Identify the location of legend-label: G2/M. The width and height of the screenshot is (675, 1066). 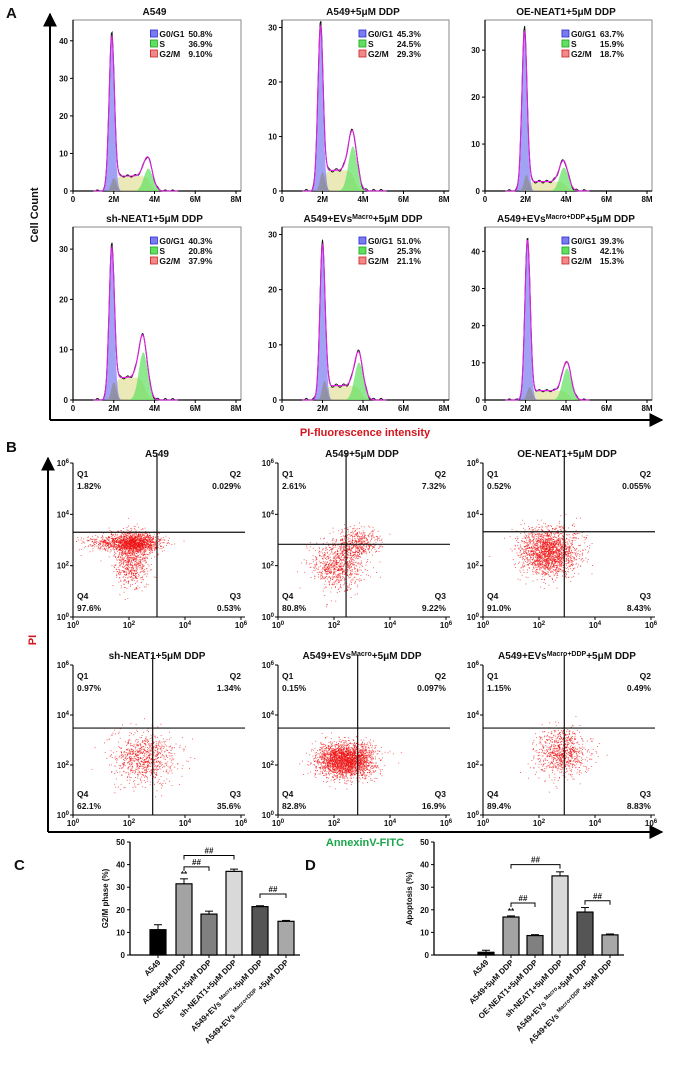
(581, 54).